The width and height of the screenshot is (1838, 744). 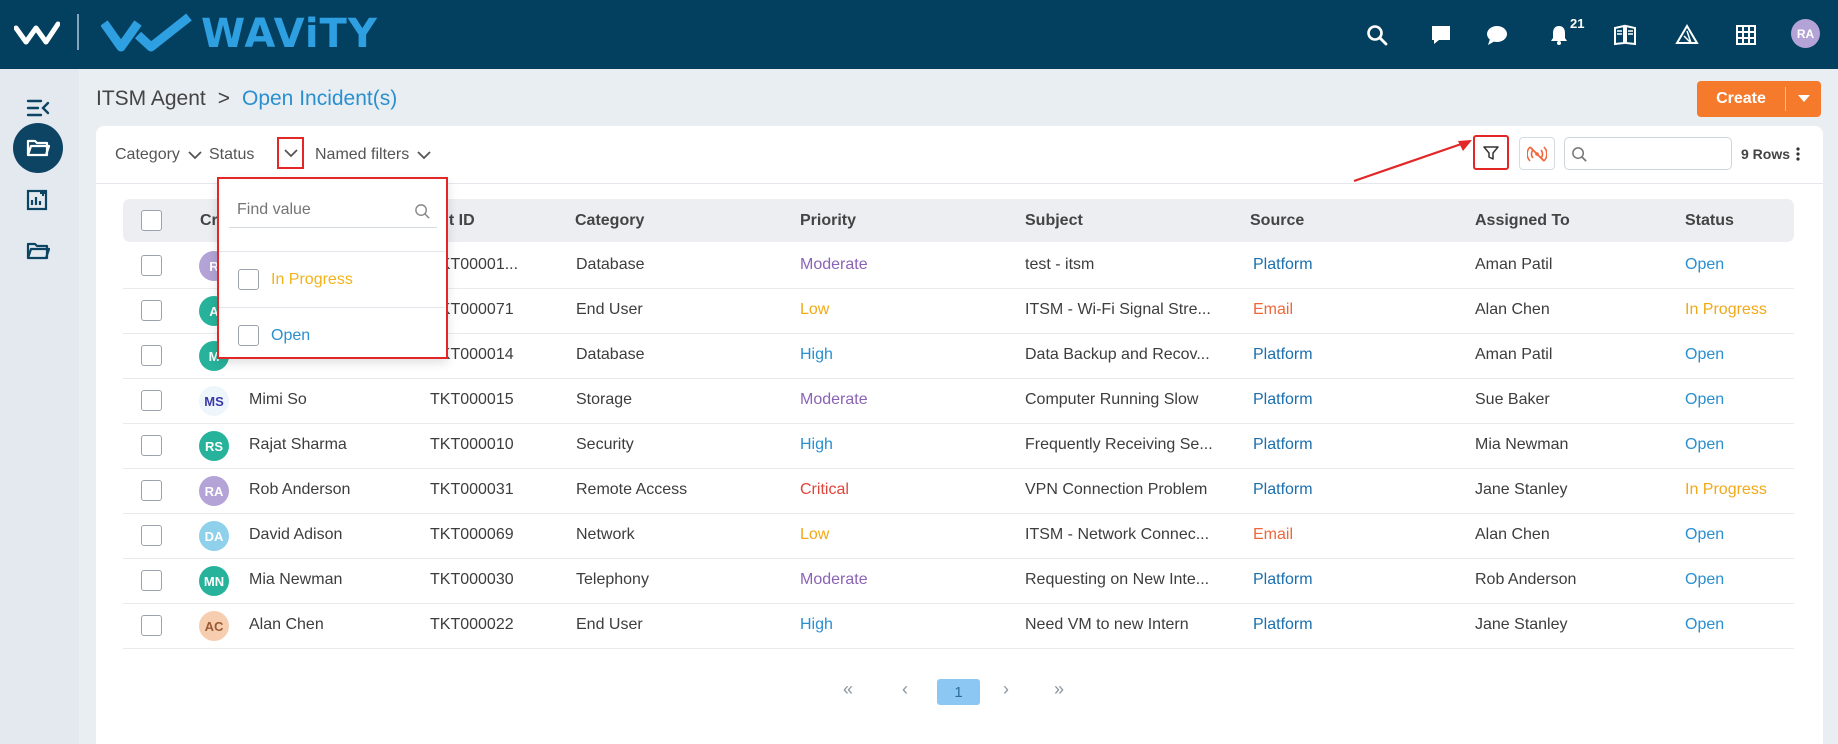 I want to click on brand-logo: WAViTY, so click(x=239, y=34).